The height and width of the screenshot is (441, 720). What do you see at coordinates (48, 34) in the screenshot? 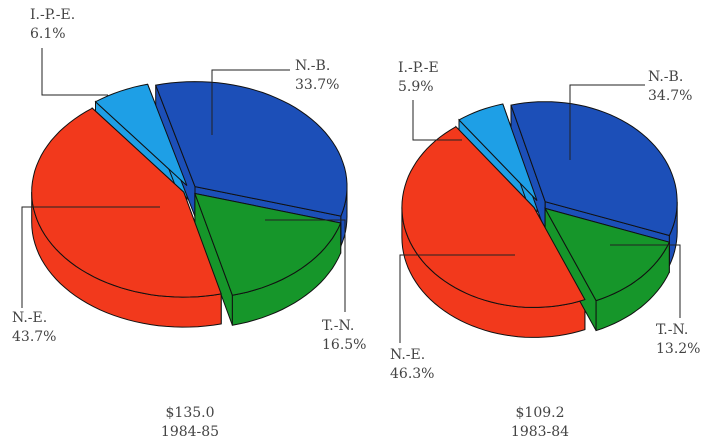
I see `slice-value-label: 6.1%` at bounding box center [48, 34].